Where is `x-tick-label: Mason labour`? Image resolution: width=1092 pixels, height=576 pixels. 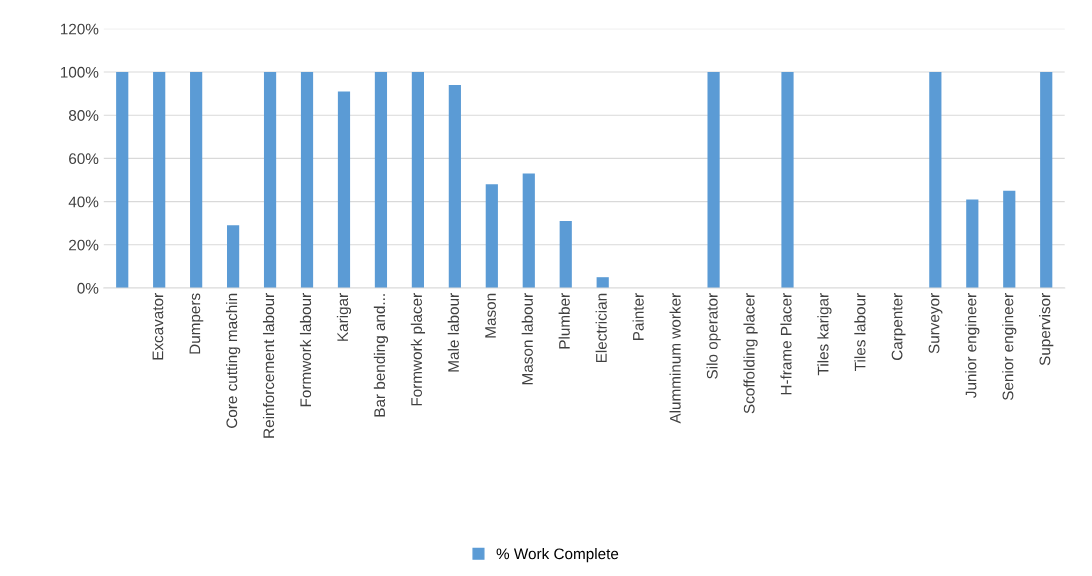 x-tick-label: Mason labour is located at coordinates (527, 339).